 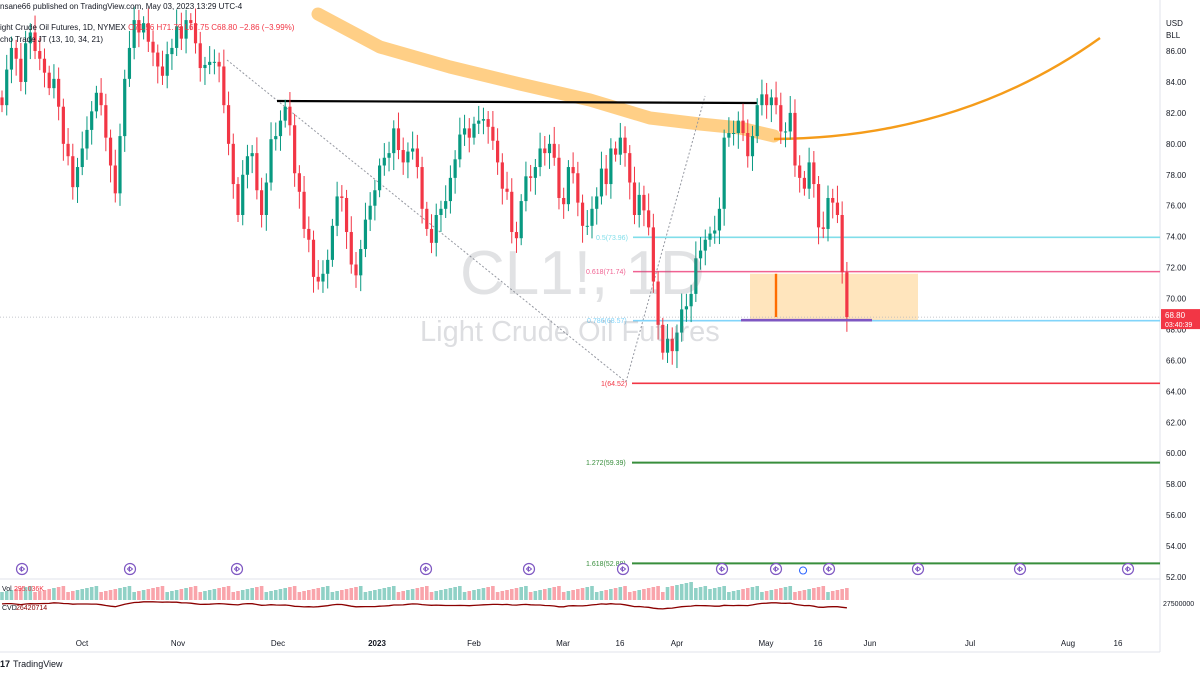 I want to click on fib-level-label: 1.618(52.88), so click(x=606, y=564).